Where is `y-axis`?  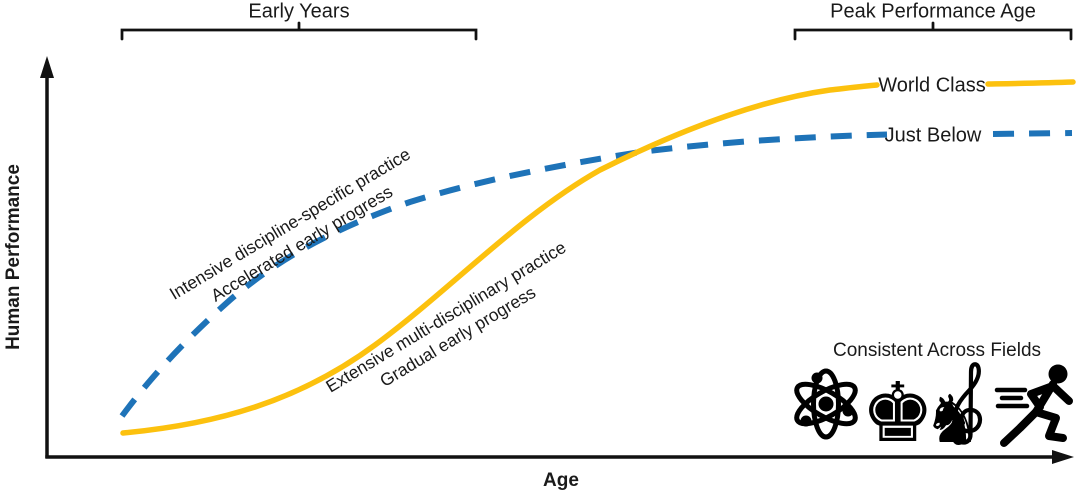 y-axis is located at coordinates (47, 257).